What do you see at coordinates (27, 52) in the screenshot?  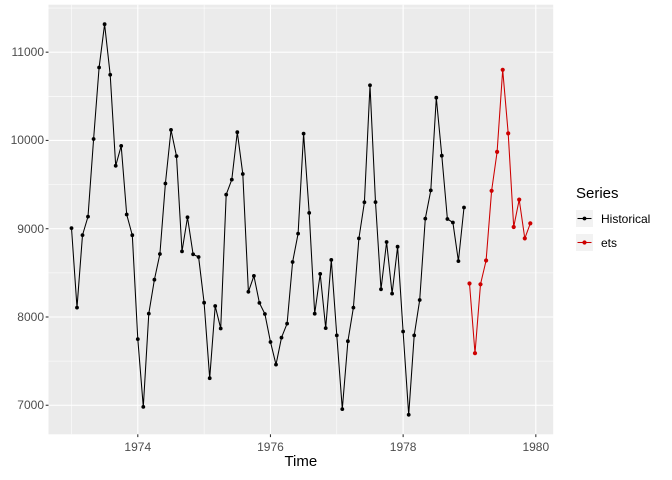 I see `y-tick-label: 11000` at bounding box center [27, 52].